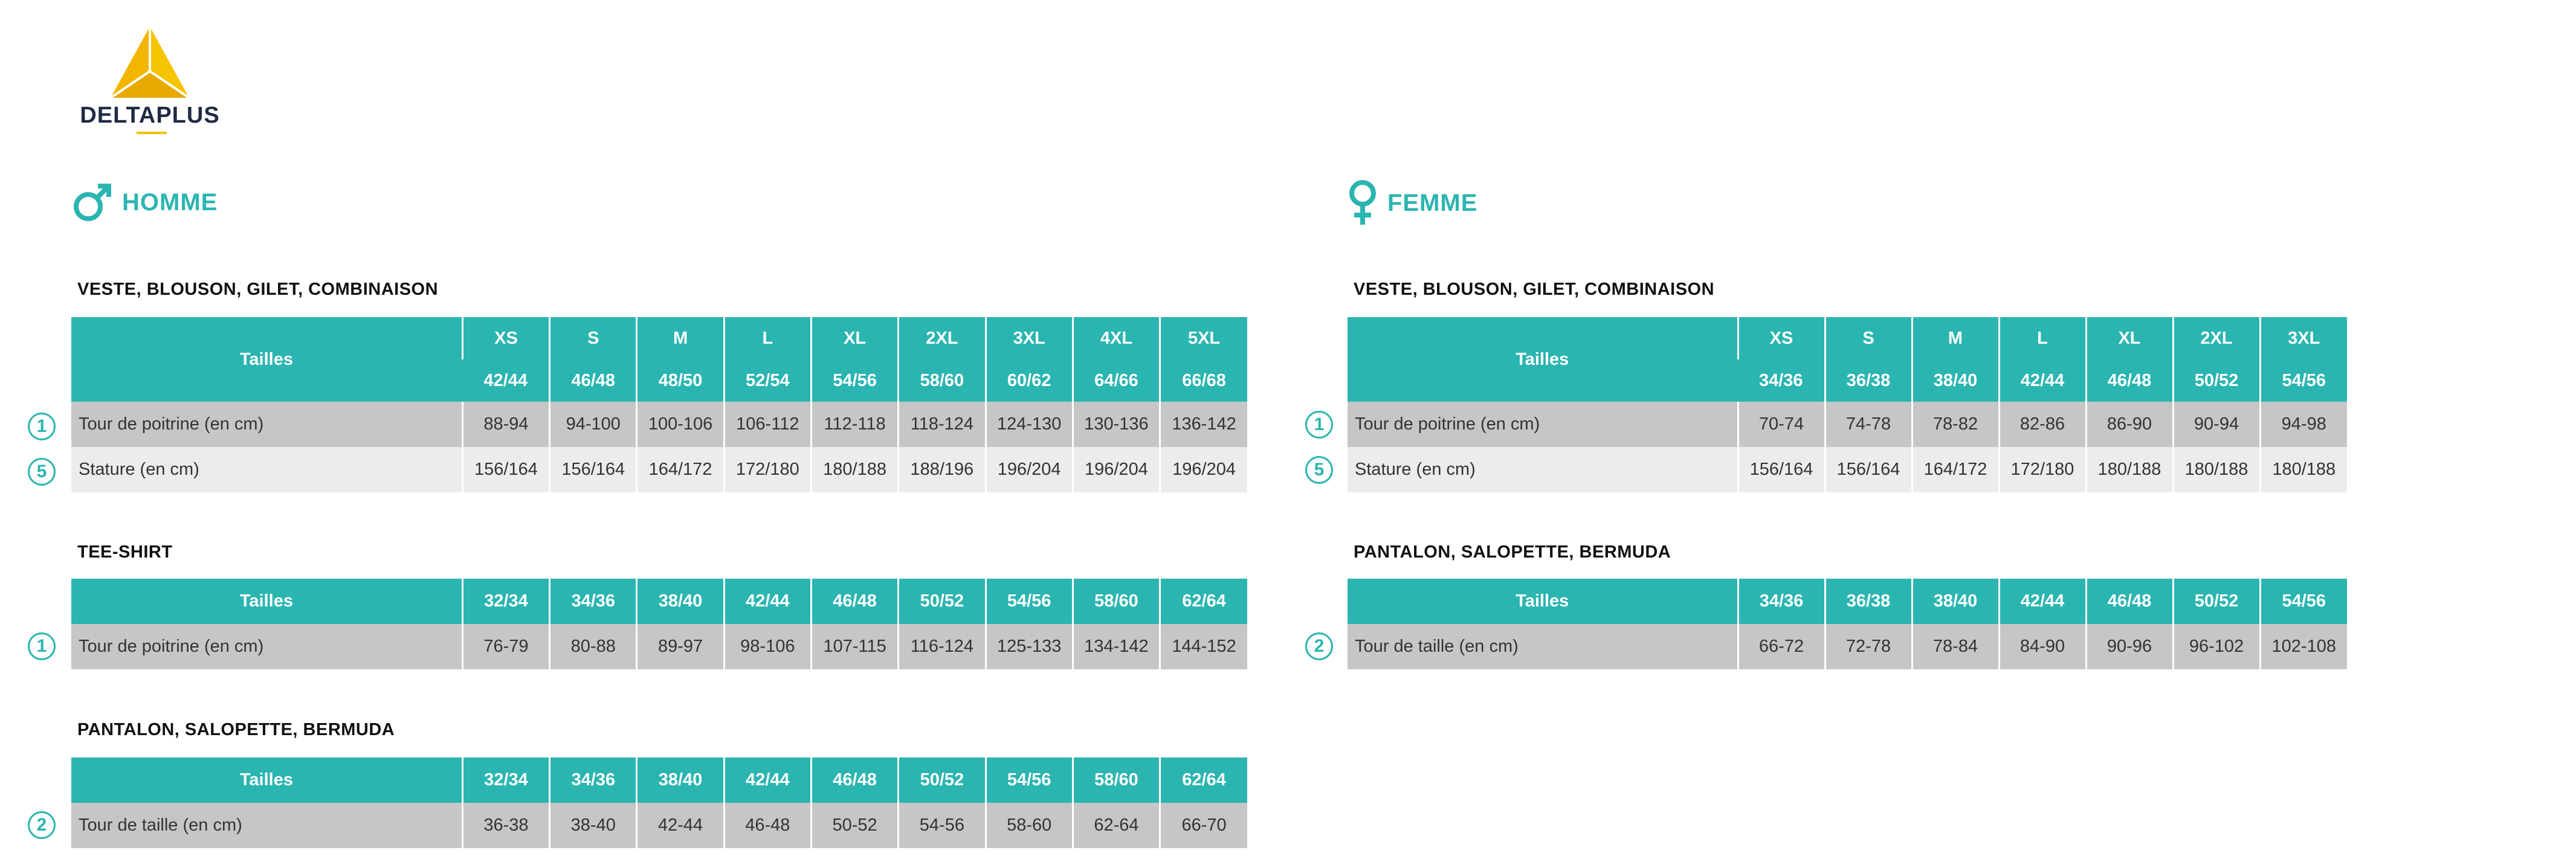  Describe the element at coordinates (767, 381) in the screenshot. I see `eu-size-header: 52/54` at that location.